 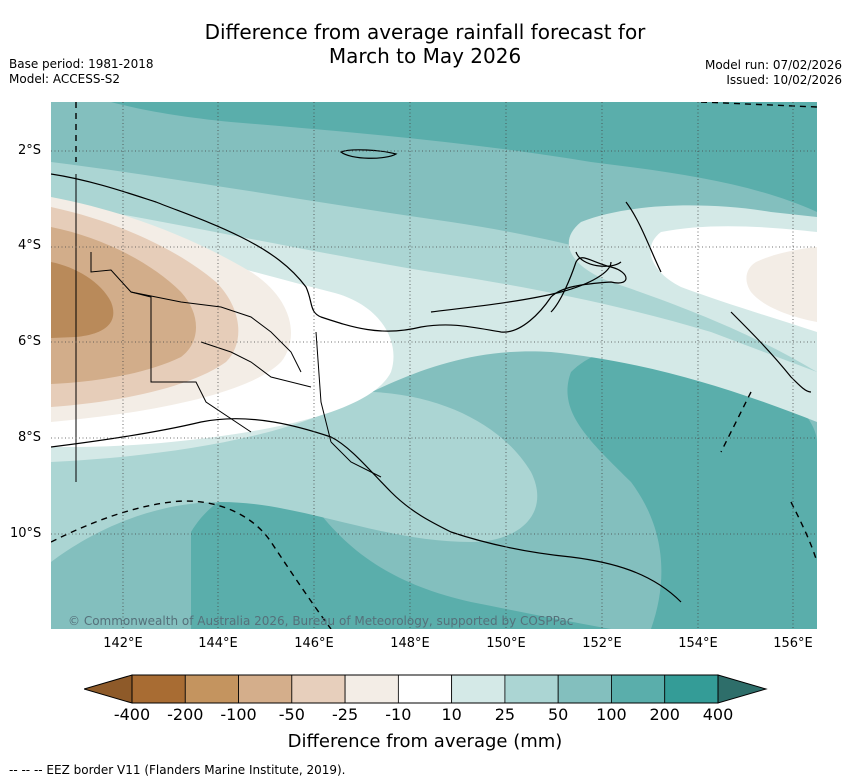 I want to click on colorbar-cells, so click(x=425, y=689).